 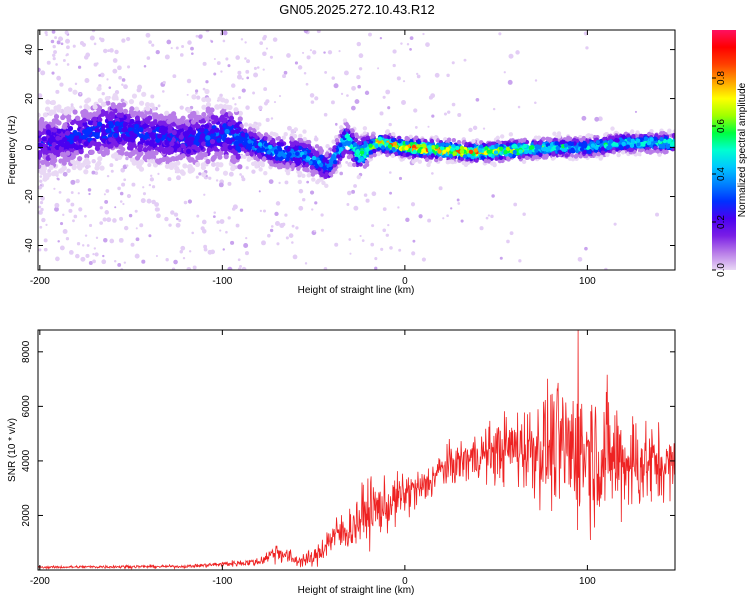 I want to click on y-tick-label: 2000, so click(x=26, y=515).